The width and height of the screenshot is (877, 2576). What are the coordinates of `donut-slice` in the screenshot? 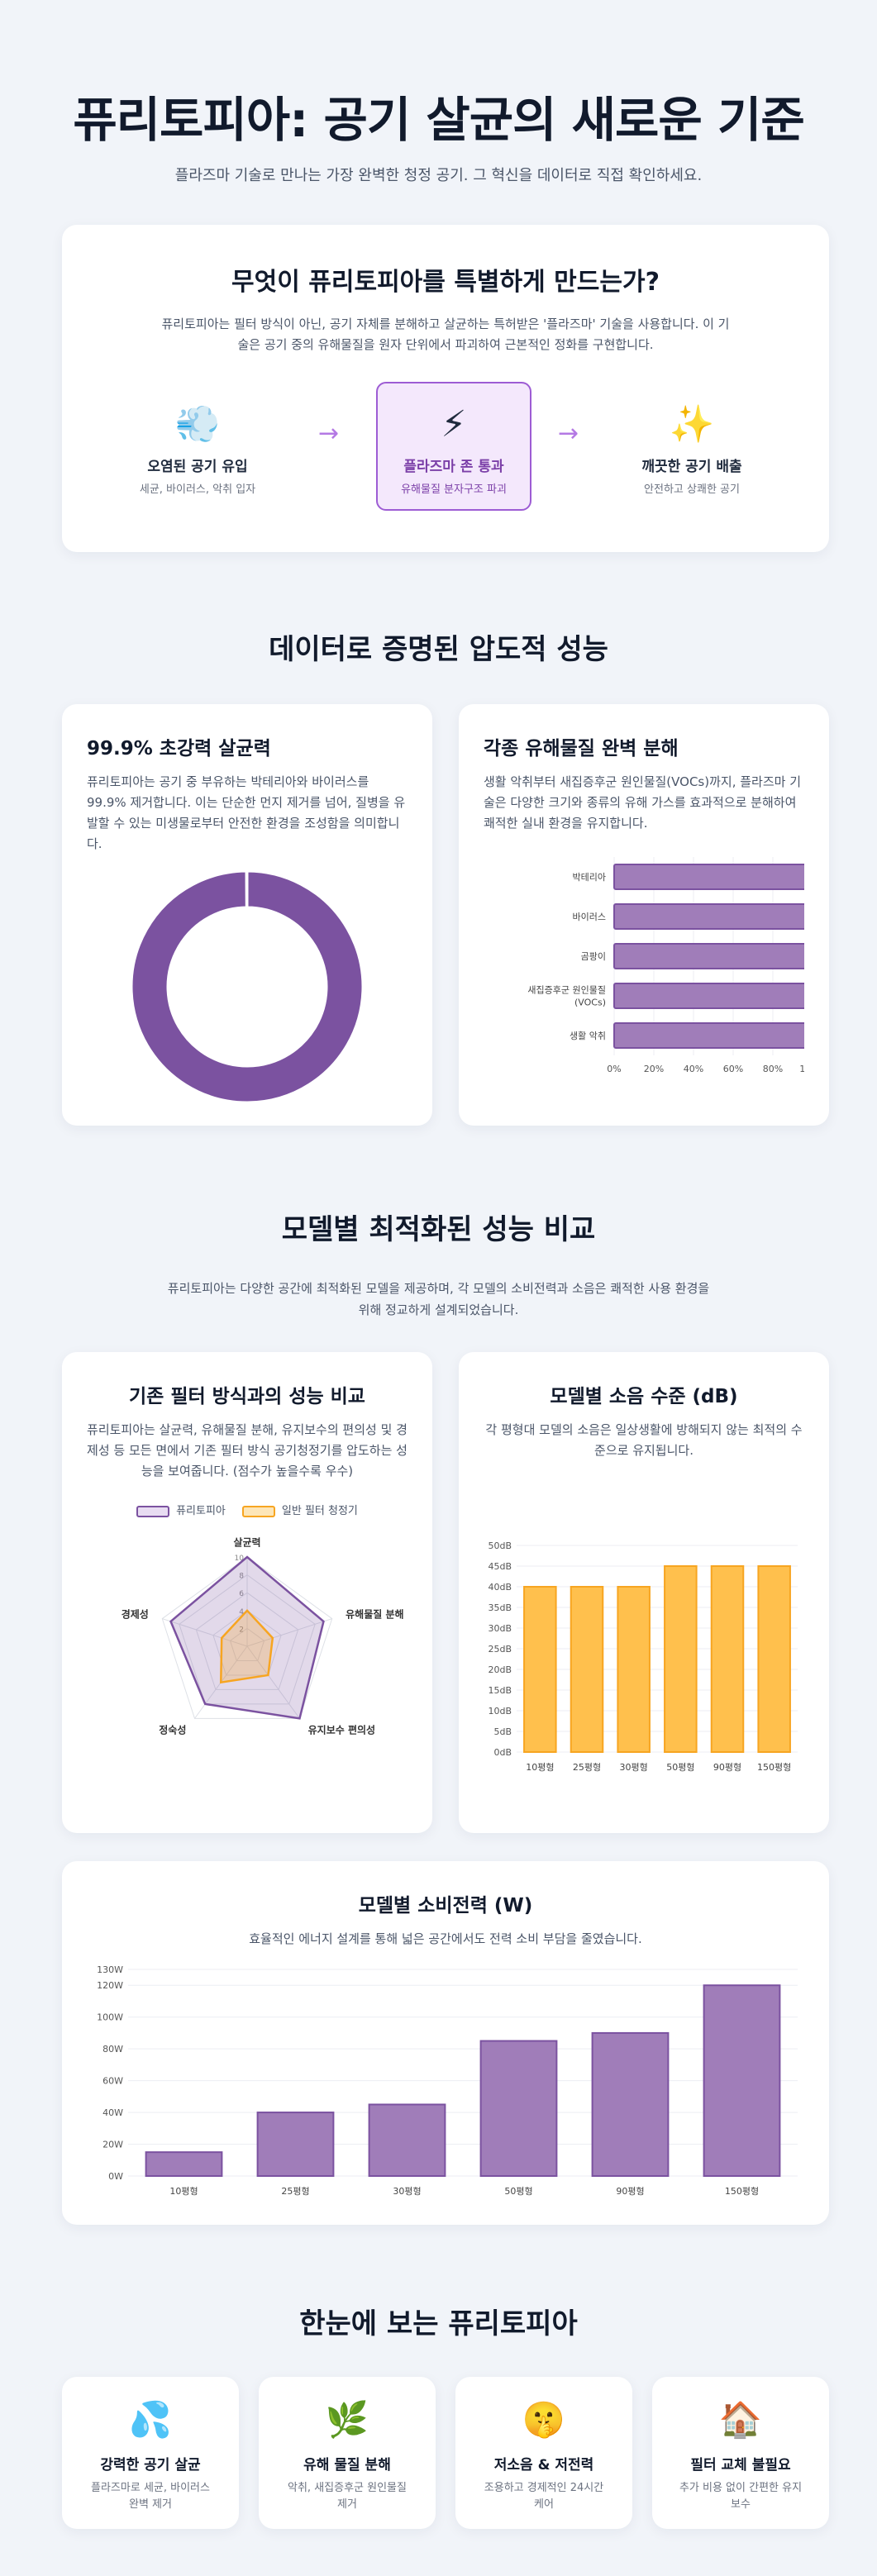 It's located at (247, 889).